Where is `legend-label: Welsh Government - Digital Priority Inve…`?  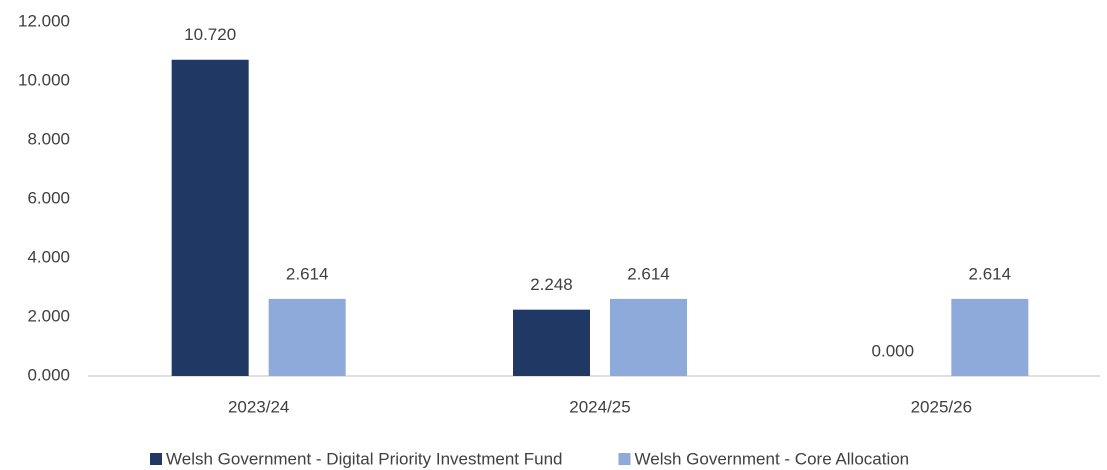 legend-label: Welsh Government - Digital Priority Inve… is located at coordinates (364, 458).